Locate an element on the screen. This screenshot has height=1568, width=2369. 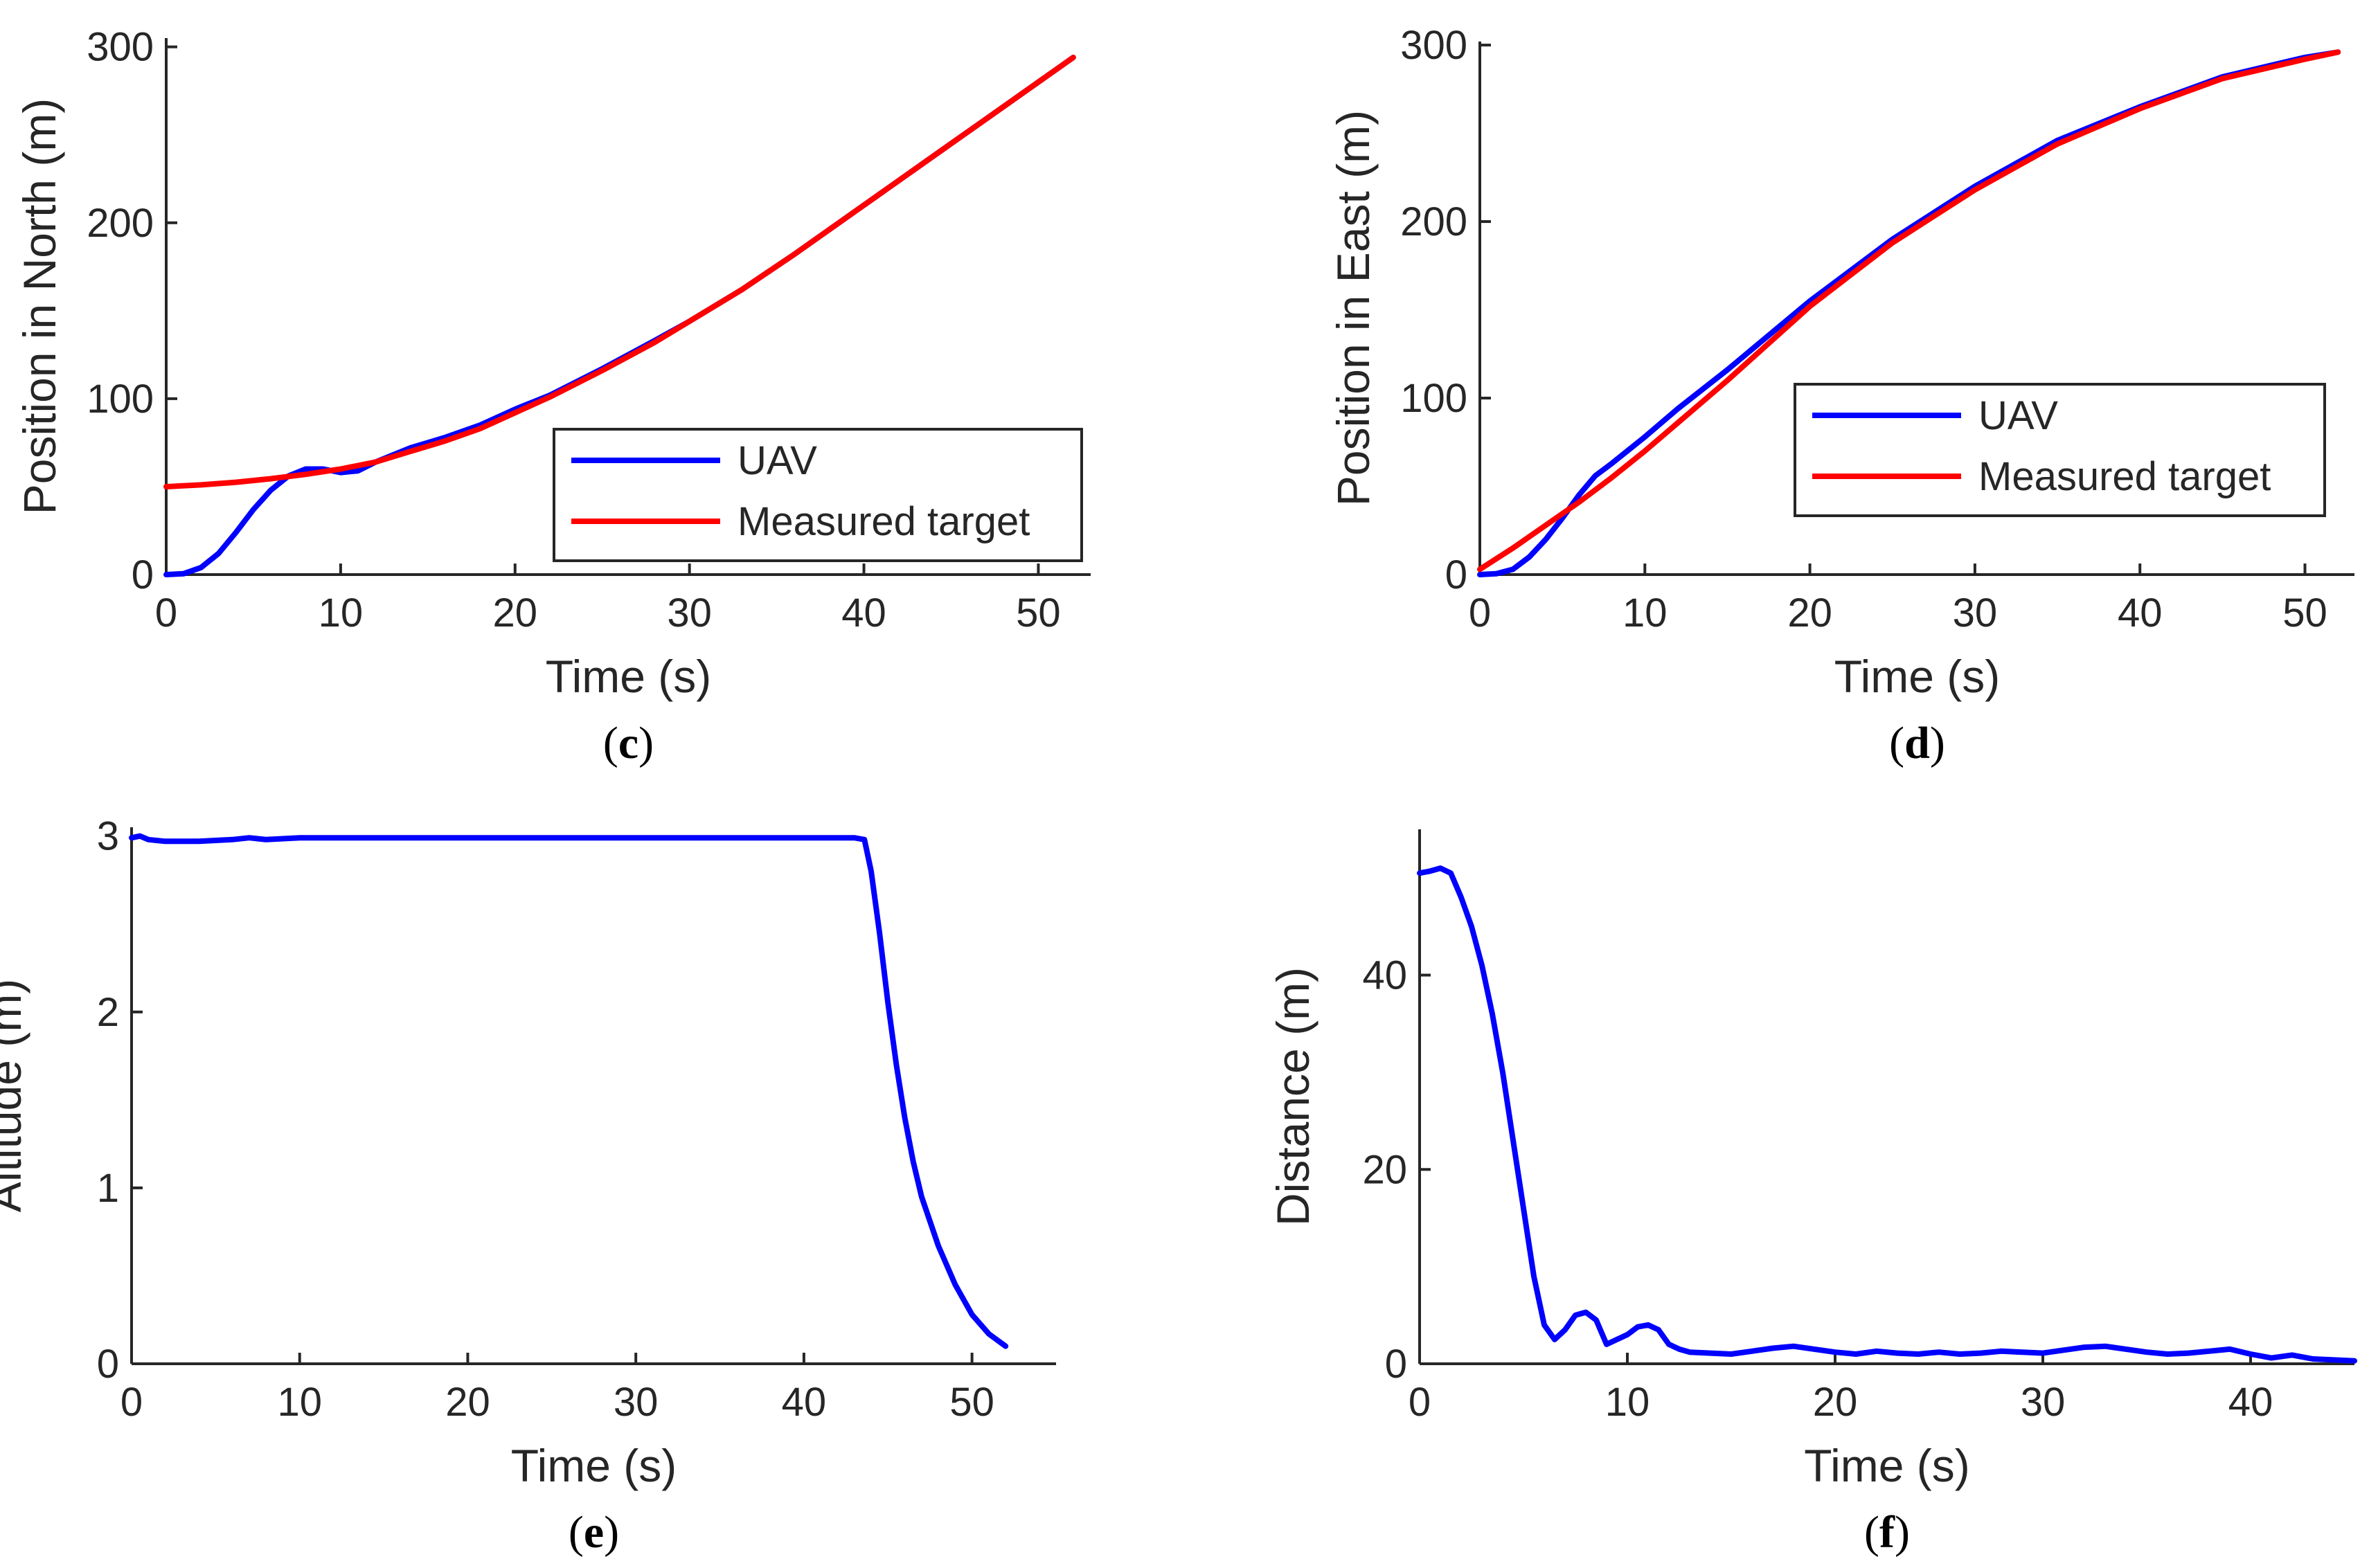
panel-tag-letter: d is located at coordinates (1917, 743).